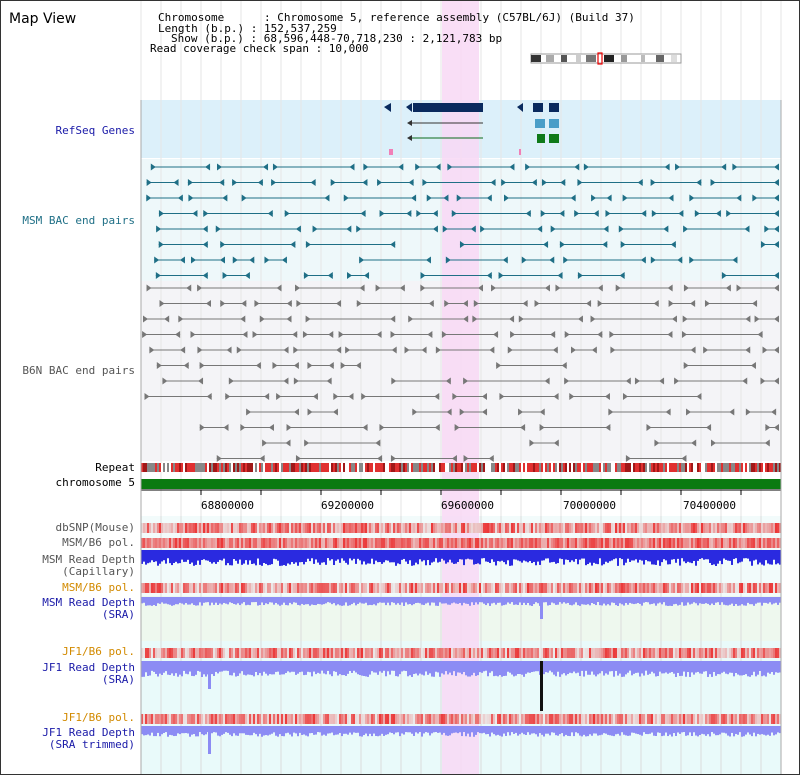 This screenshot has width=800, height=775. What do you see at coordinates (95, 130) in the screenshot?
I see `track-label-refseq: RefSeq Genes` at bounding box center [95, 130].